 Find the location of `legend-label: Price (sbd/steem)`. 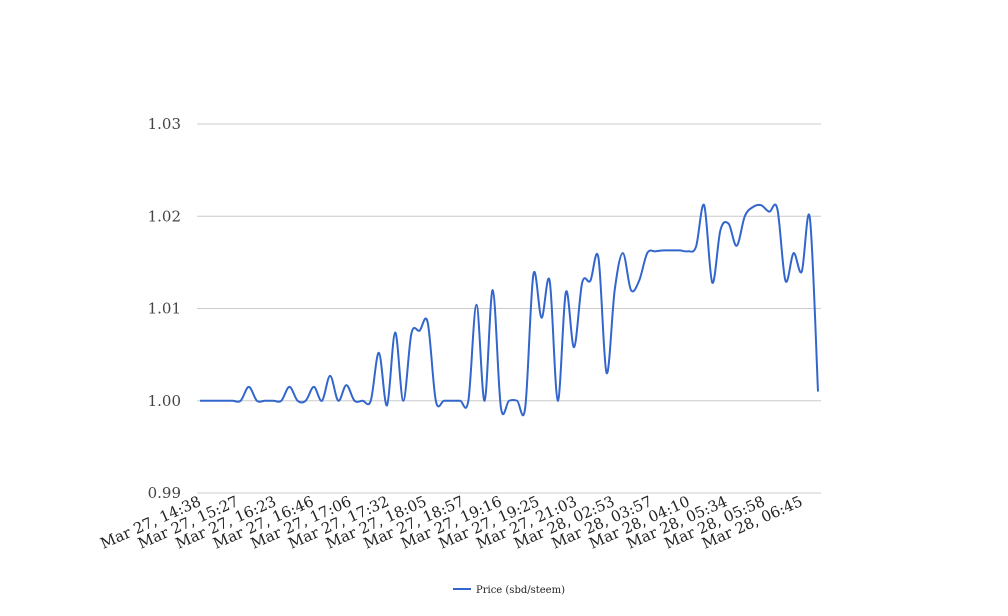

legend-label: Price (sbd/steem) is located at coordinates (520, 590).